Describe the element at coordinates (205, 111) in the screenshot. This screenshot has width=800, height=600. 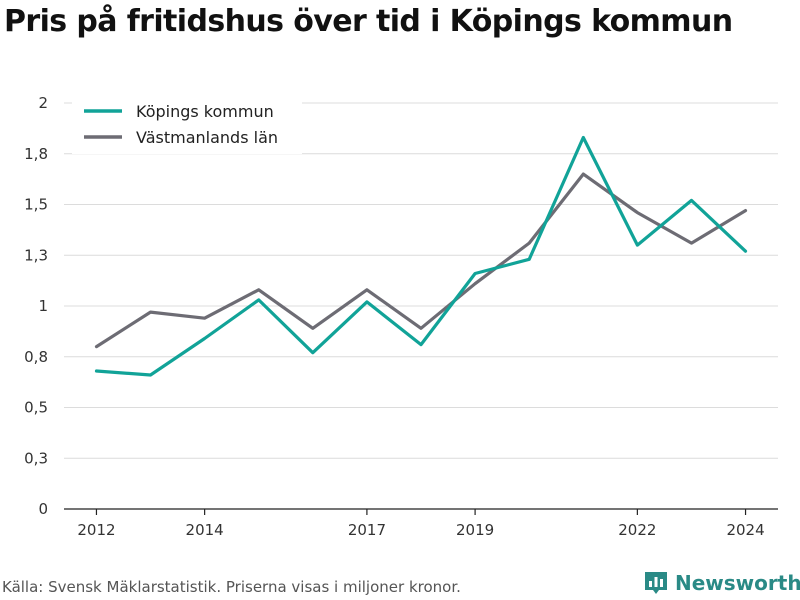
I see `legend-label: Köpings kommun` at that location.